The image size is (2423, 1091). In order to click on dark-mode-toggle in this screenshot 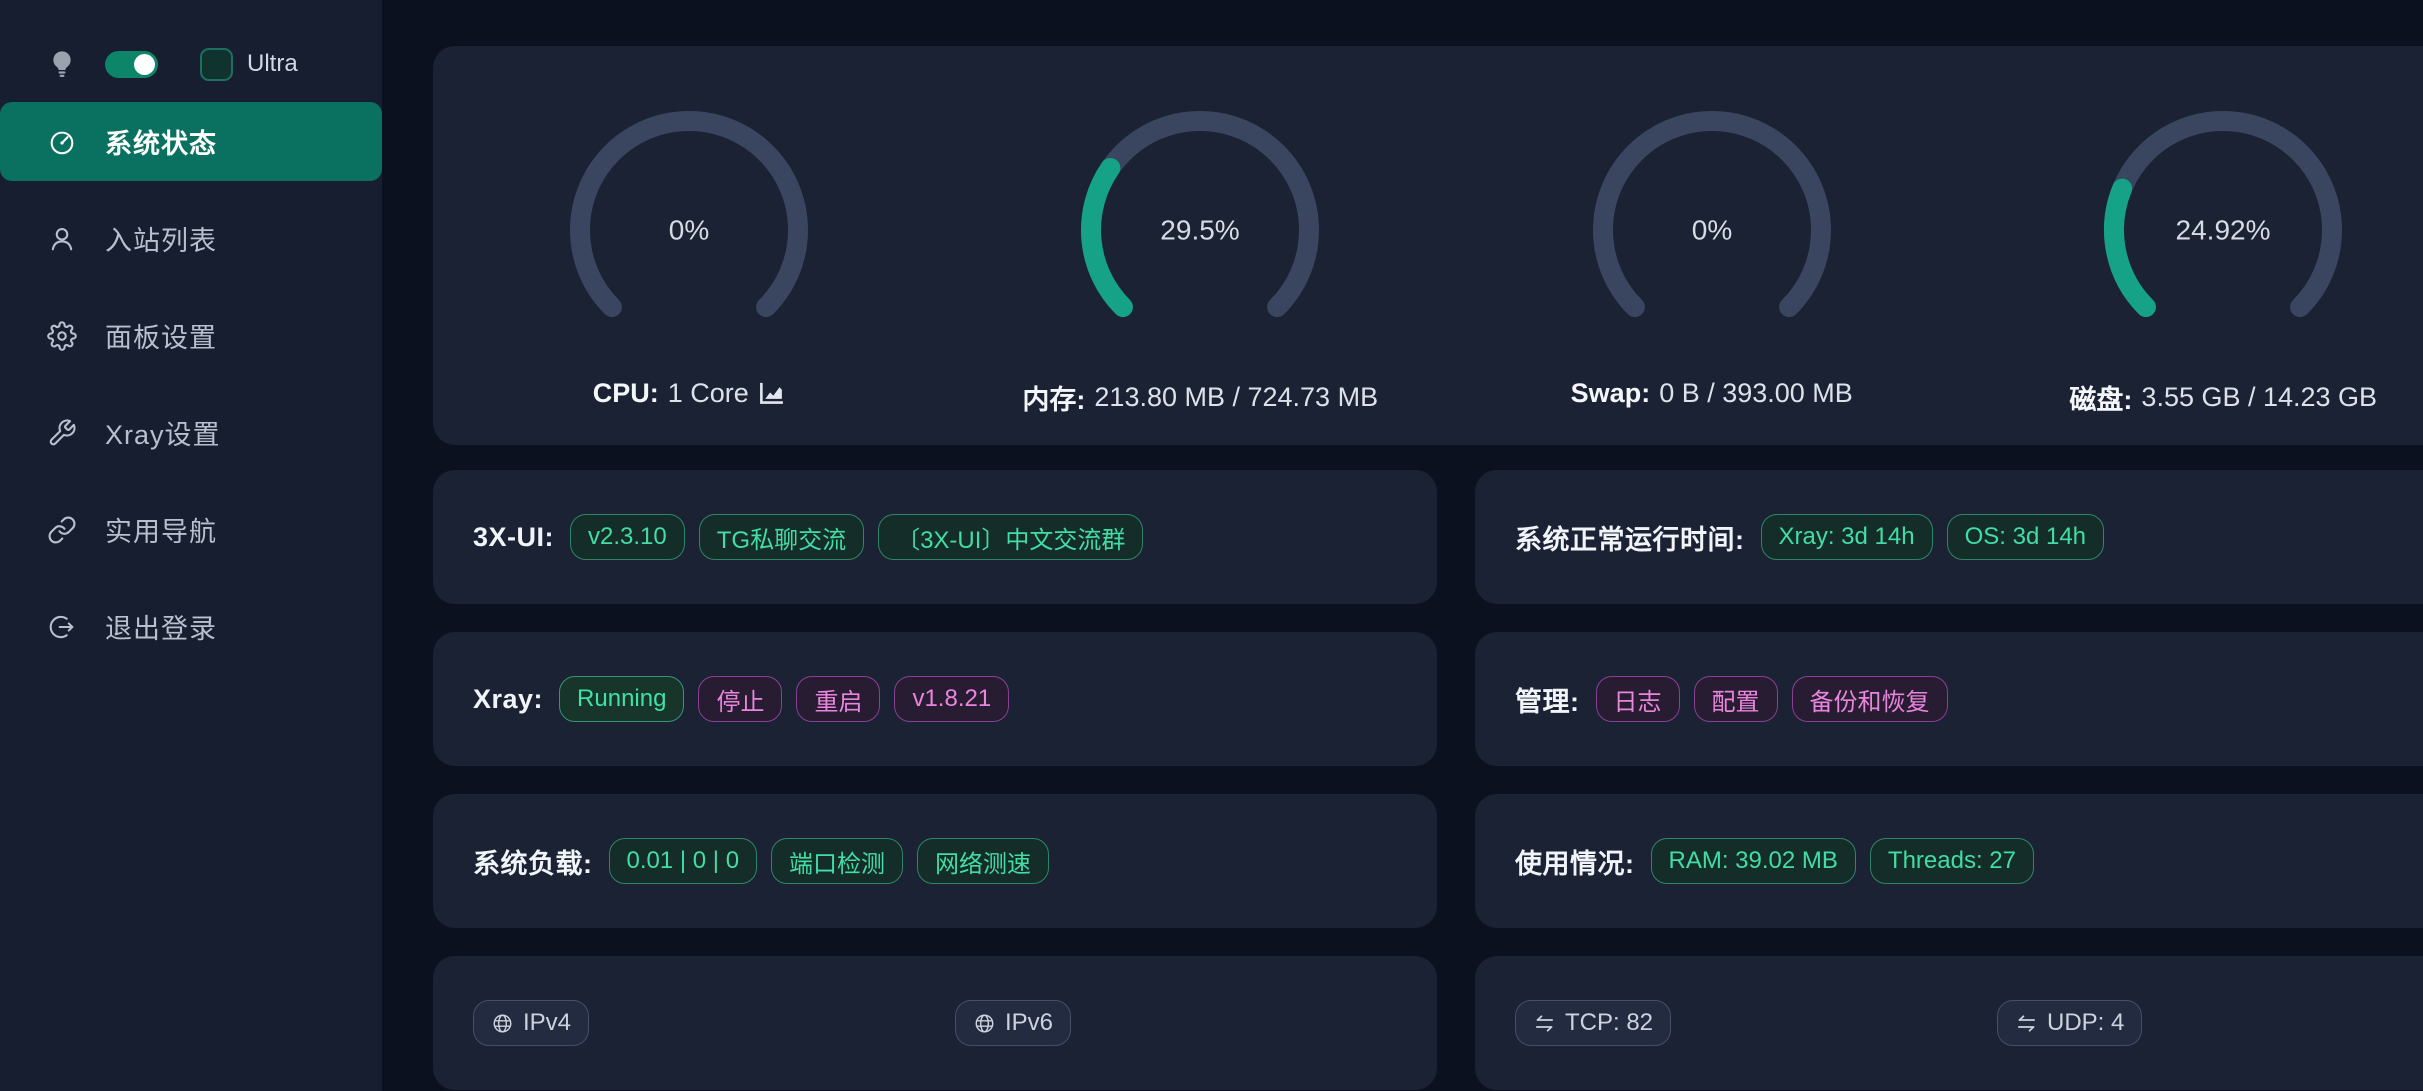, I will do `click(131, 64)`.